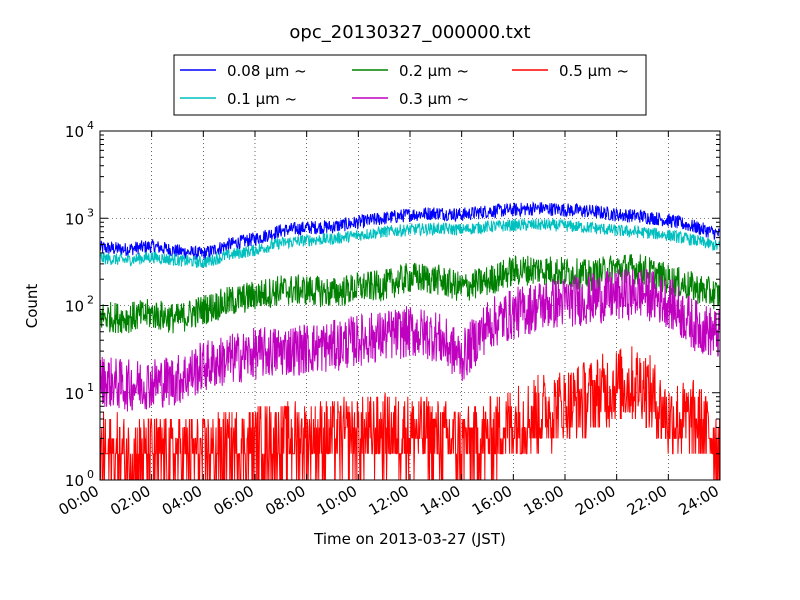 The height and width of the screenshot is (600, 800). I want to click on x-axis-label: Time on 2013-03-27 (JST), so click(409, 539).